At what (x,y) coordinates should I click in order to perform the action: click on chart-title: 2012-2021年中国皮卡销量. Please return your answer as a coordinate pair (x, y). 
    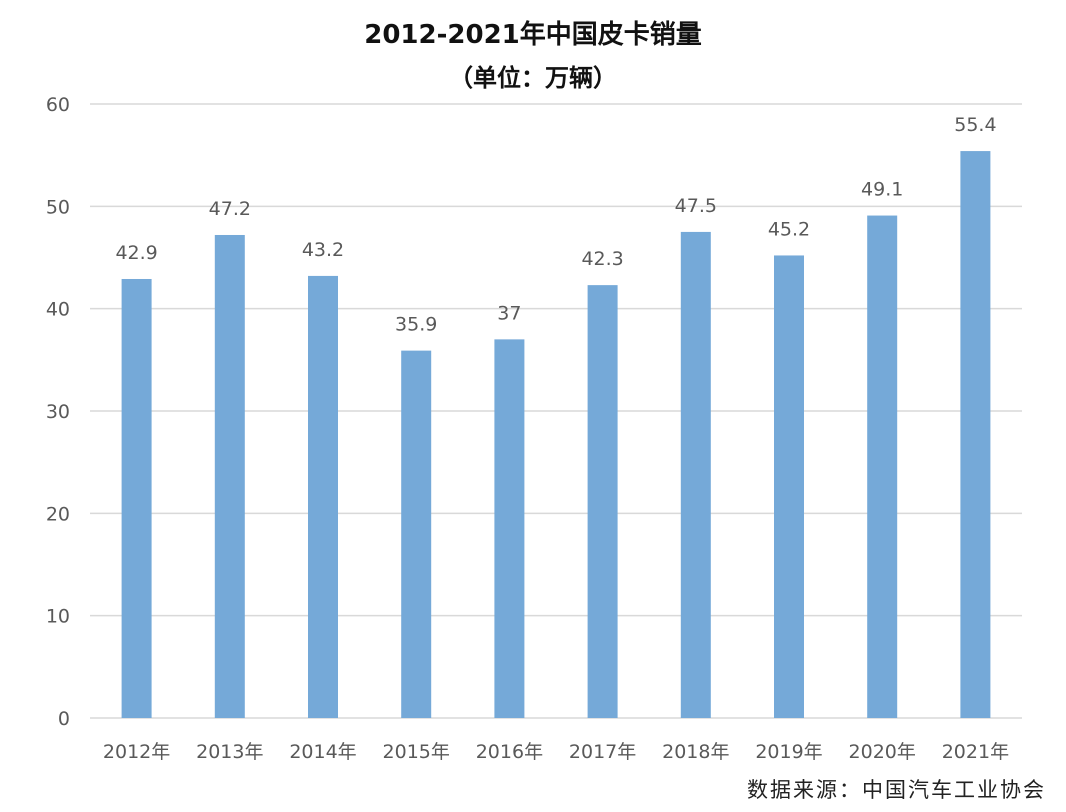
    Looking at the image, I should click on (533, 35).